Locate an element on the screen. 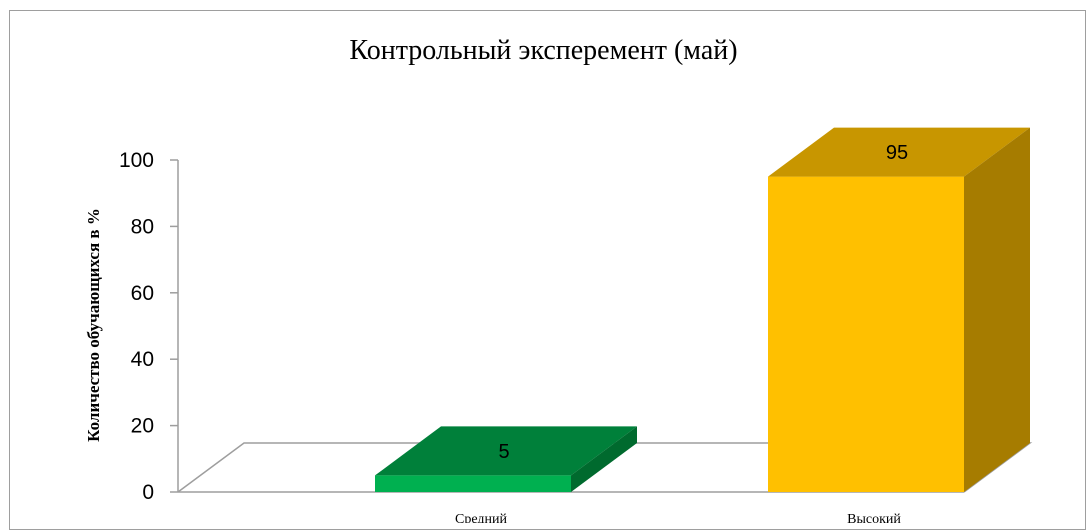  chart-title: Контрольный эксперемент (май) is located at coordinates (543, 50).